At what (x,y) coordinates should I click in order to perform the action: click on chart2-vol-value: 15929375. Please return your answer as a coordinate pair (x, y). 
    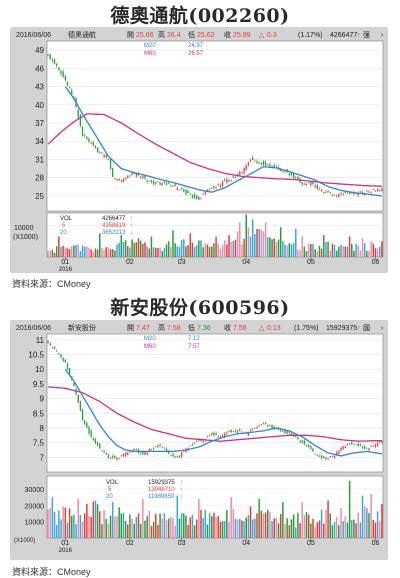
    Looking at the image, I should click on (161, 483).